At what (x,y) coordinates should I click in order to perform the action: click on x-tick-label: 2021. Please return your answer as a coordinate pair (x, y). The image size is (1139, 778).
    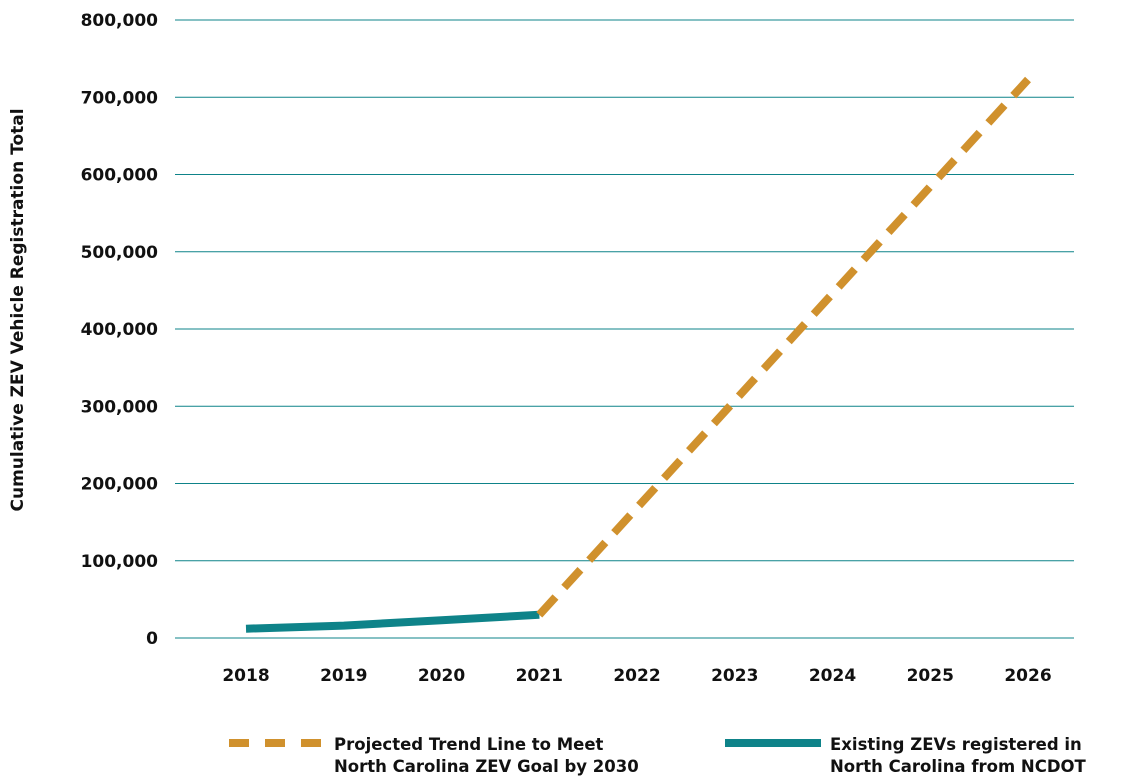
    Looking at the image, I should click on (539, 676).